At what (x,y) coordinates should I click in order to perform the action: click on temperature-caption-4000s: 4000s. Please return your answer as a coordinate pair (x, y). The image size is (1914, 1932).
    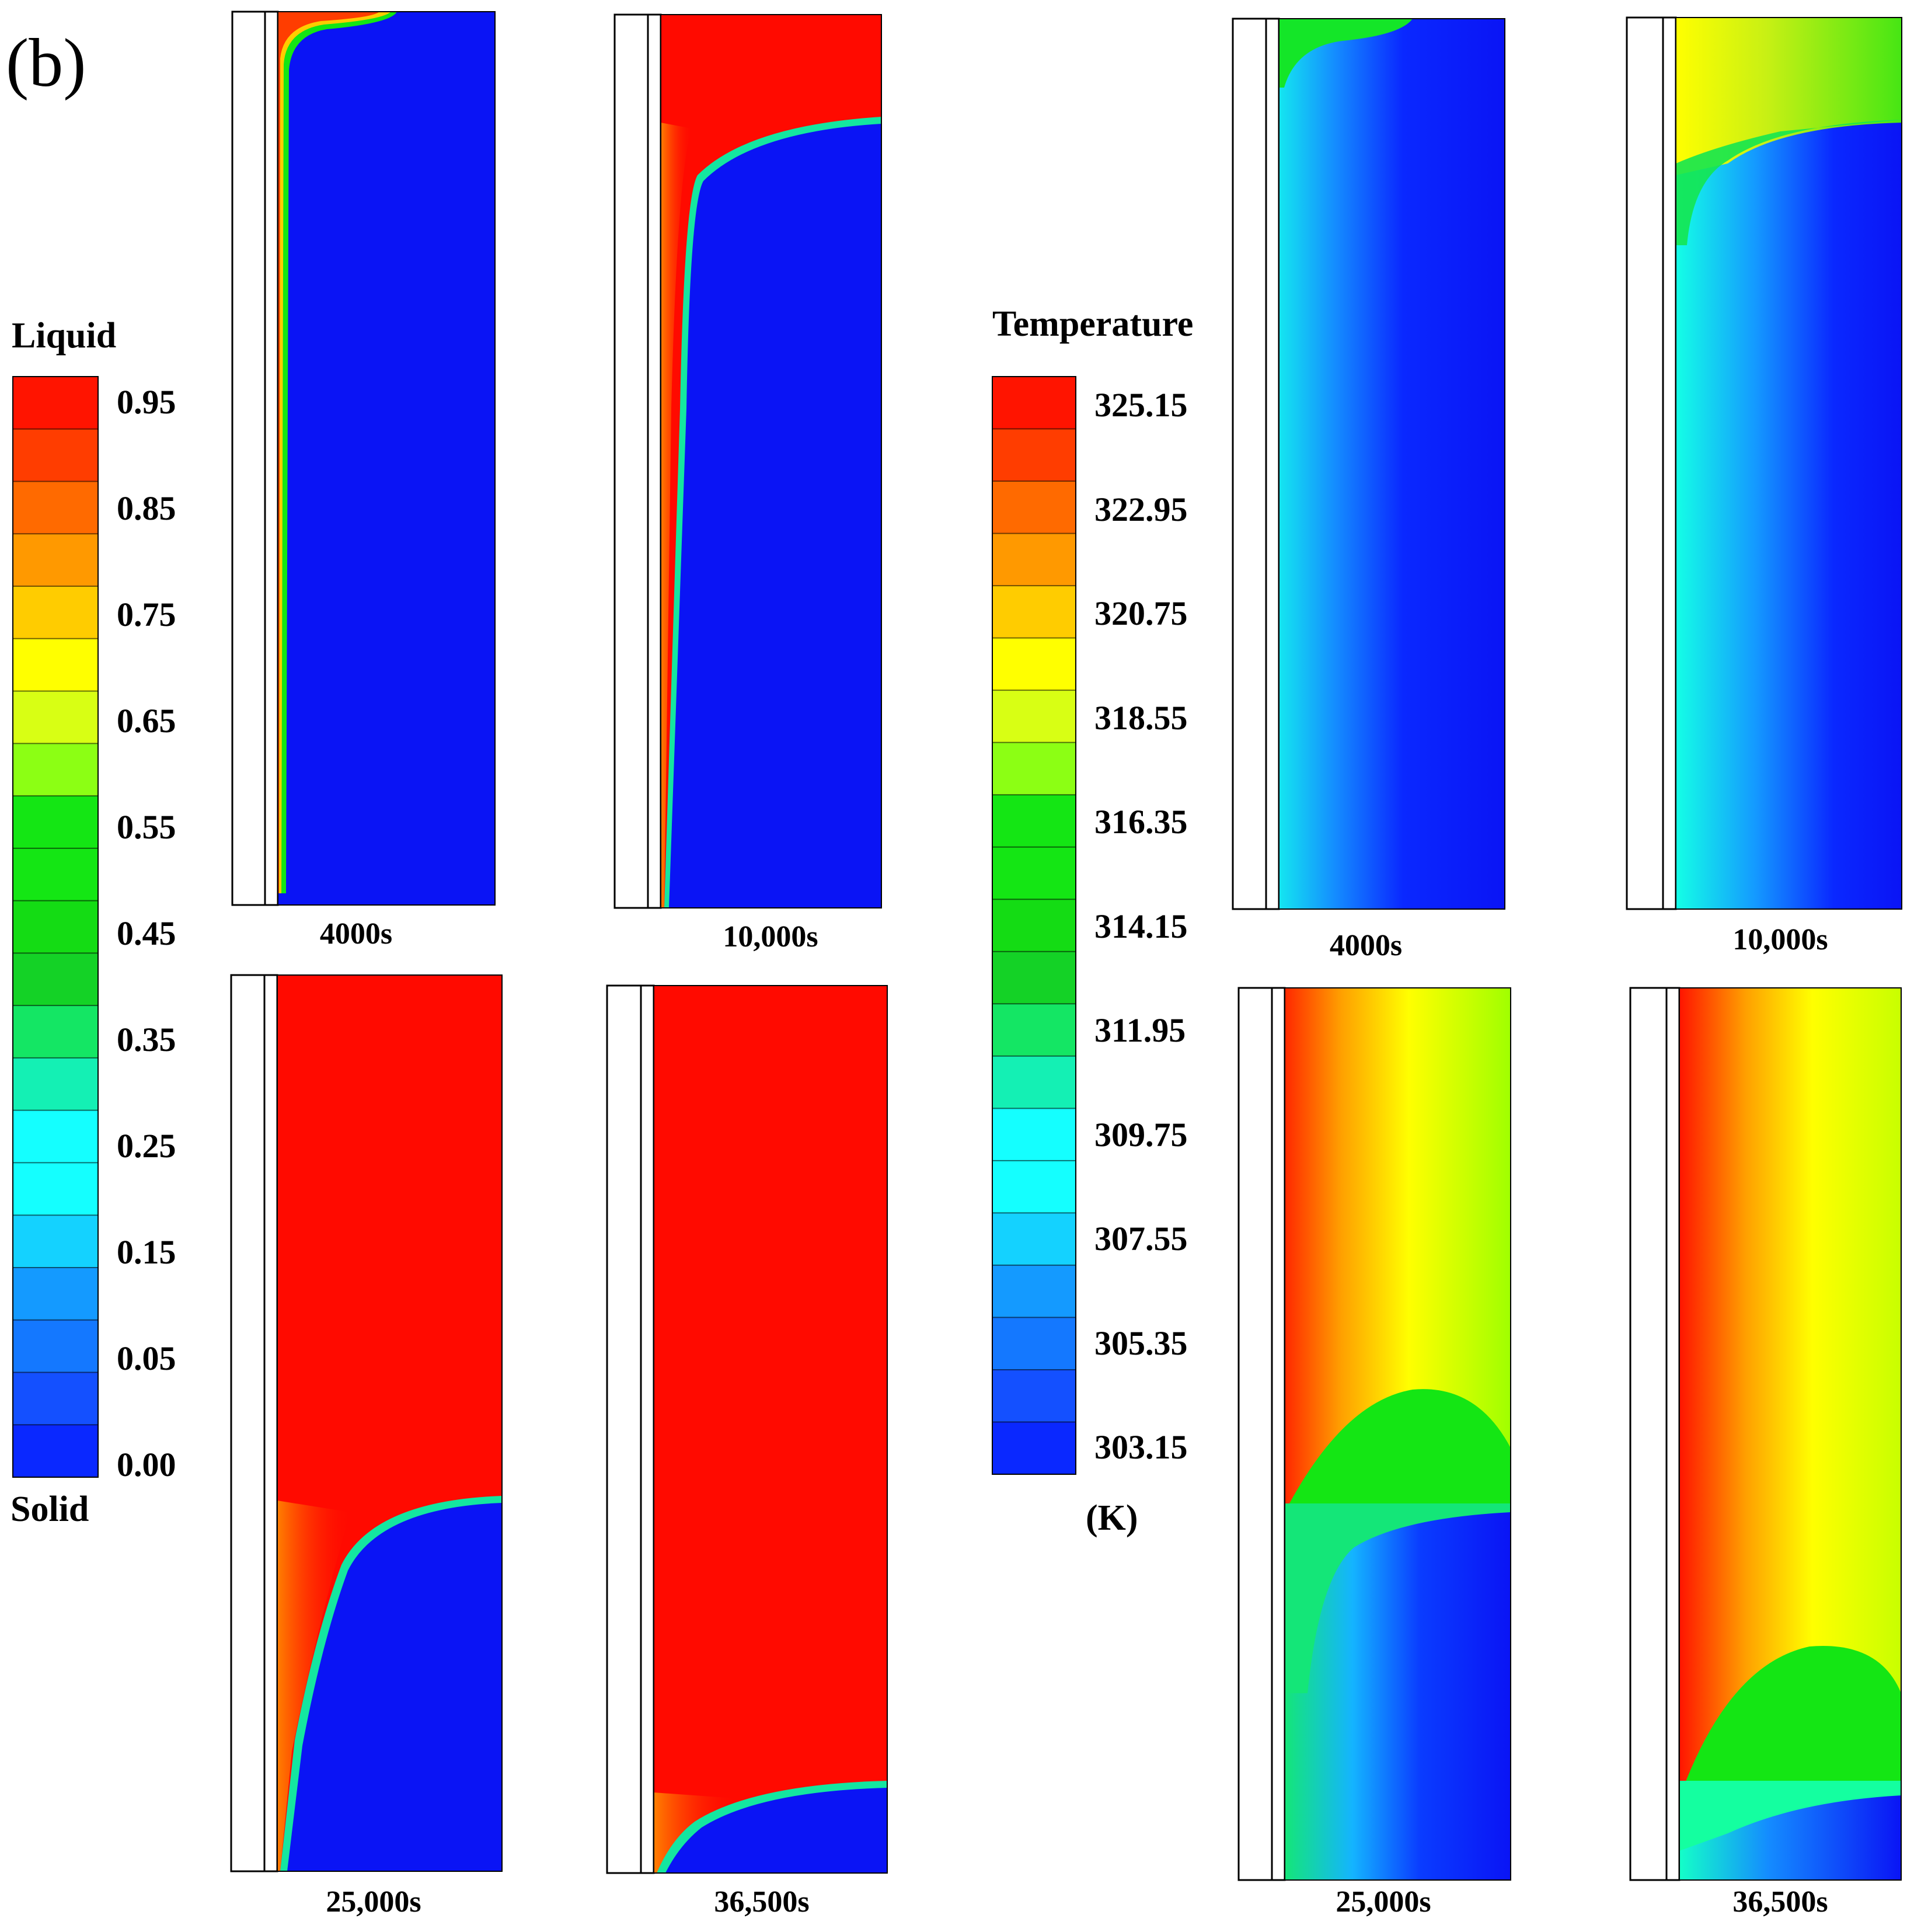
    Looking at the image, I should click on (1366, 945).